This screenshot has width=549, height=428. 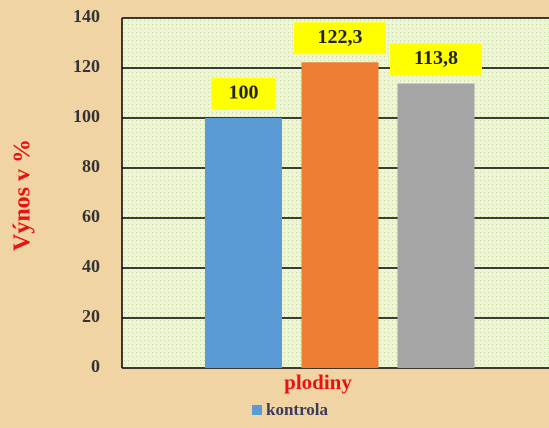 What do you see at coordinates (91, 266) in the screenshot?
I see `y-tick-label: 40` at bounding box center [91, 266].